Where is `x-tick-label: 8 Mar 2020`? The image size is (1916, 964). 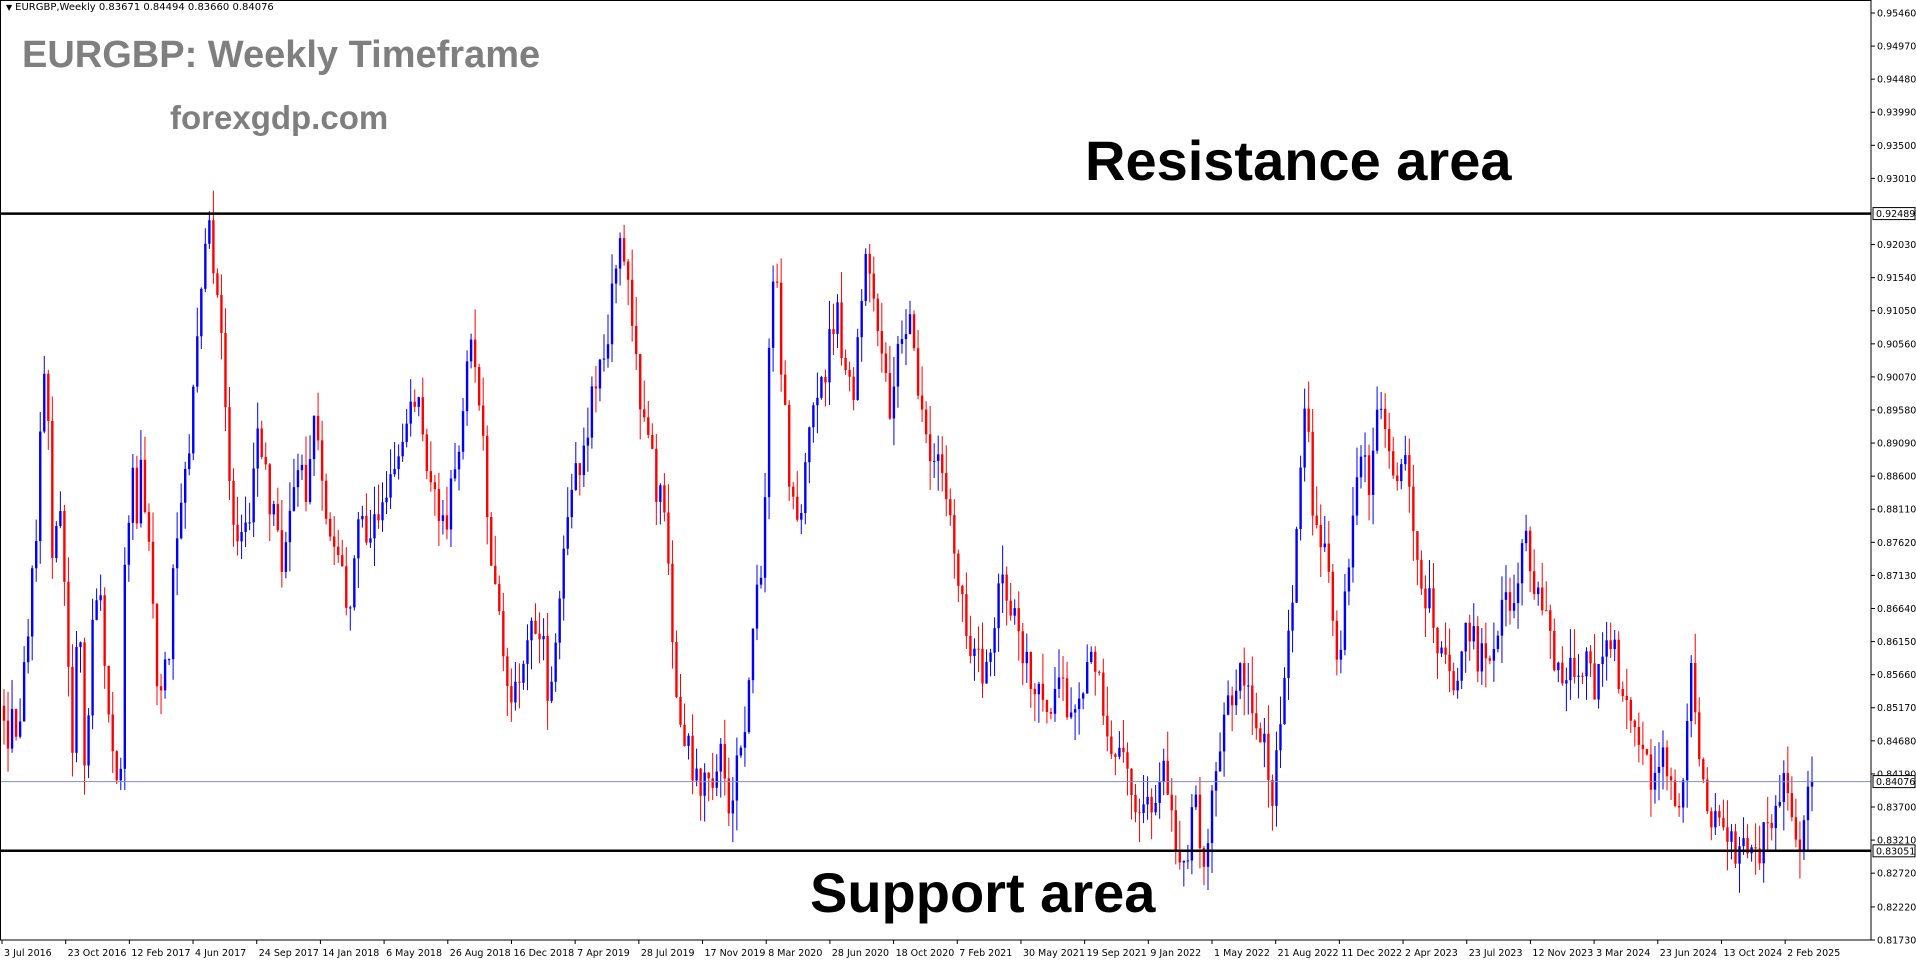 x-tick-label: 8 Mar 2020 is located at coordinates (795, 953).